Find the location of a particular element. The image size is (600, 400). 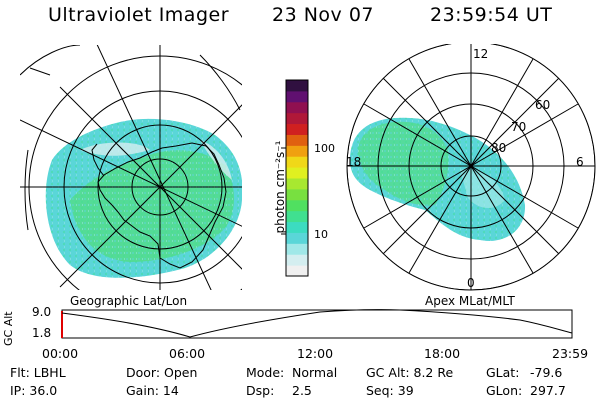

left-map-label: Geographic Lat/Lon is located at coordinates (129, 301).